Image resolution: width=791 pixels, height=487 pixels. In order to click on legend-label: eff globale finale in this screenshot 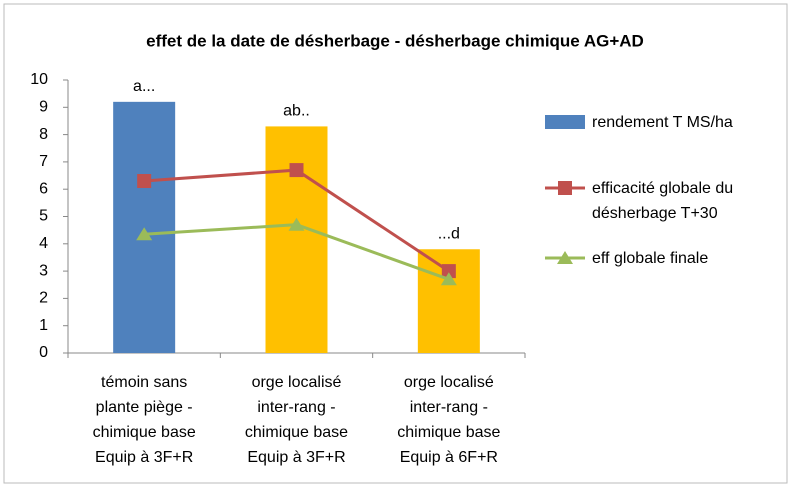, I will do `click(650, 258)`.